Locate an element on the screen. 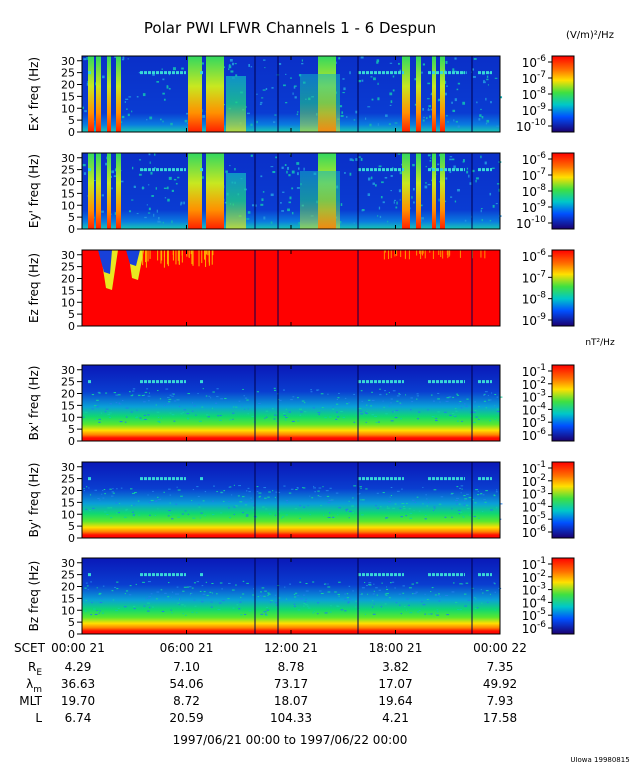 Image resolution: width=640 pixels, height=768 pixels. colorbar-exponent: -2 is located at coordinates (541, 574).